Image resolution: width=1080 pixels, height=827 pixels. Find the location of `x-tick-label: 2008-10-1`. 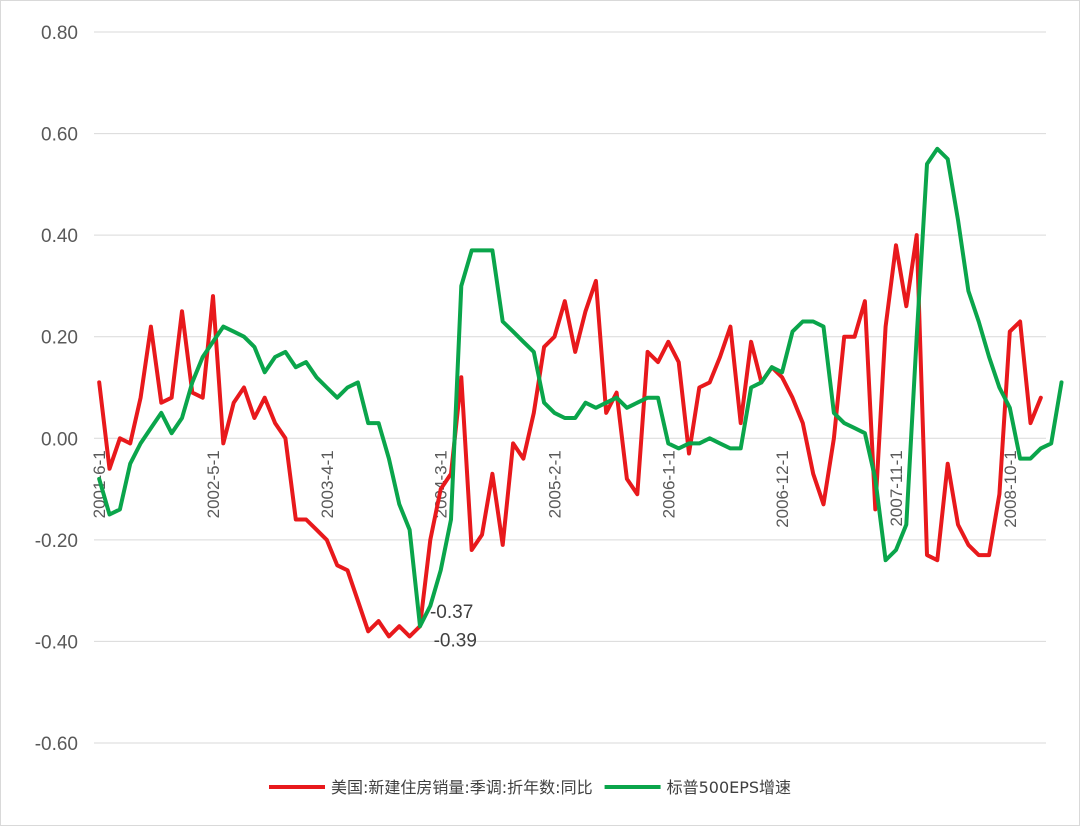

x-tick-label: 2008-10-1 is located at coordinates (1010, 489).